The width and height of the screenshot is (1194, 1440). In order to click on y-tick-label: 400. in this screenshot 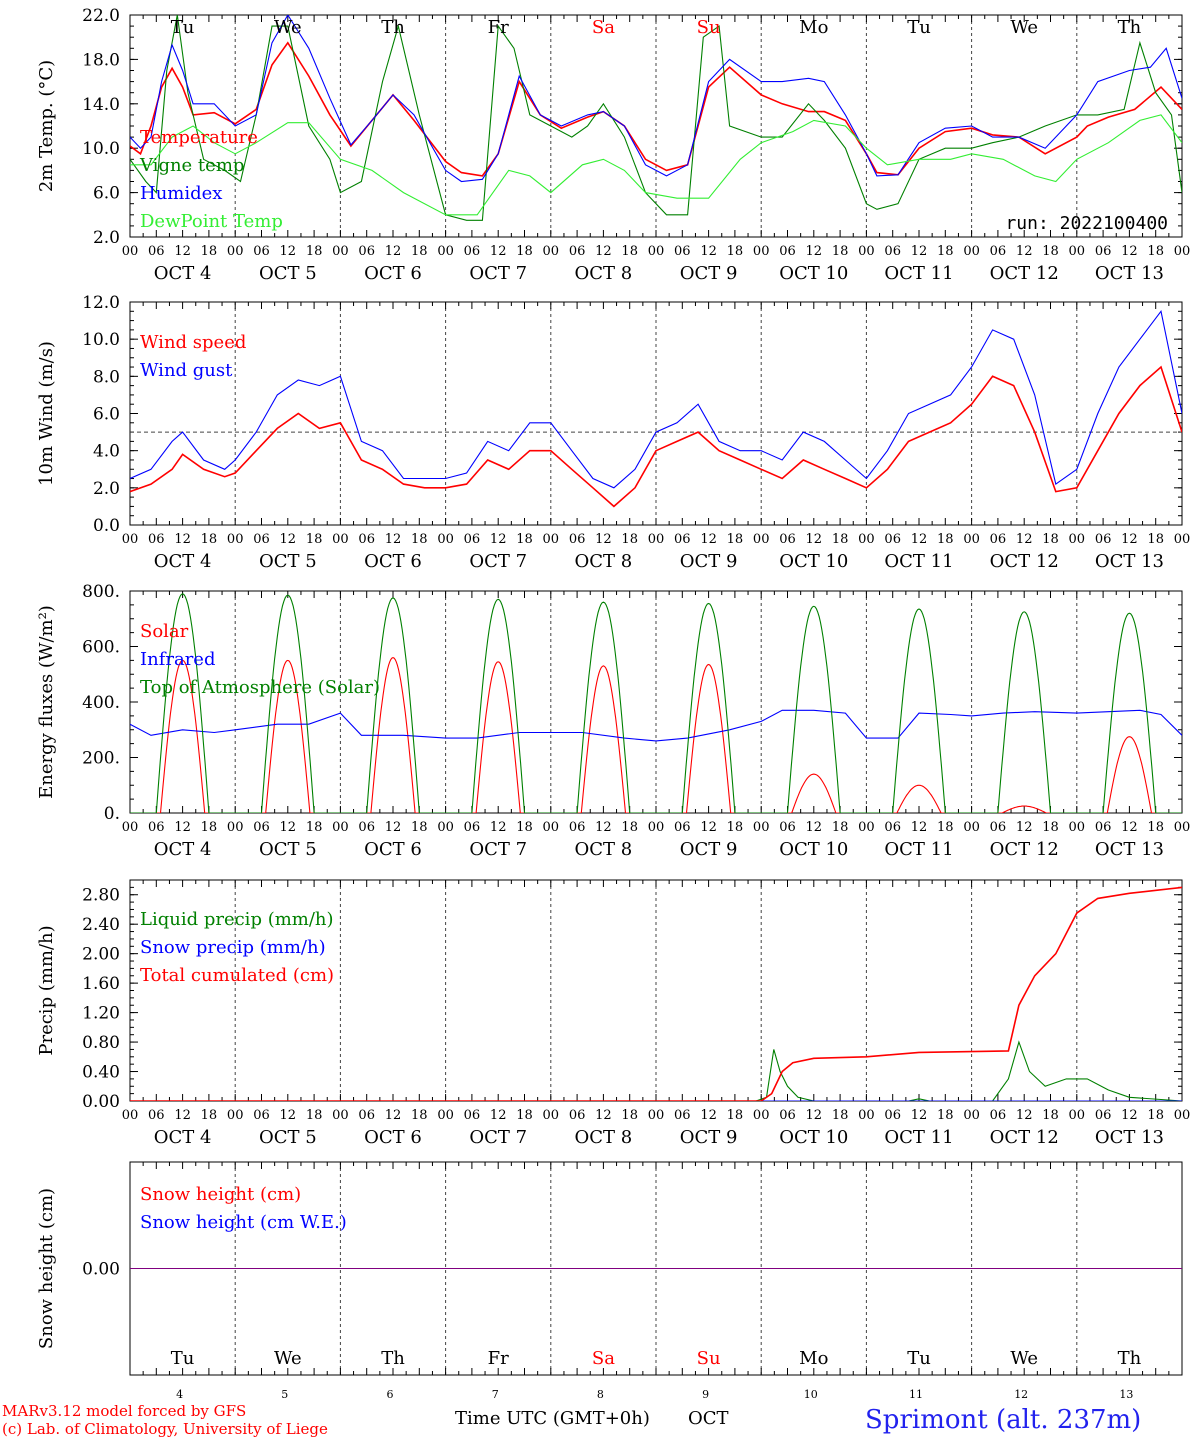, I will do `click(101, 703)`.